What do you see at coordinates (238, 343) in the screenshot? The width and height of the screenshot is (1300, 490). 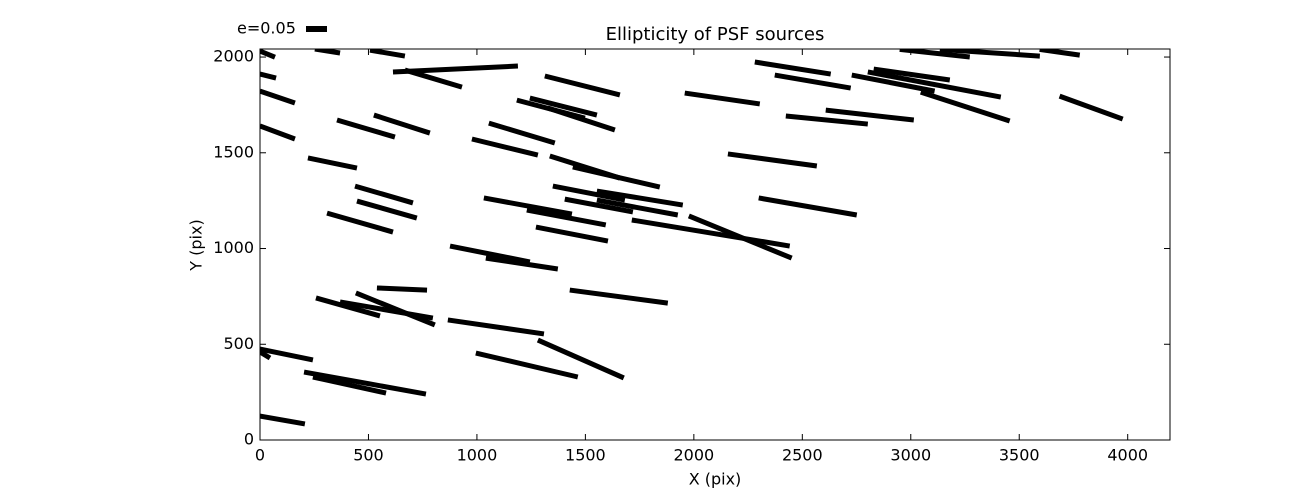 I see `y-tick-label: 500` at bounding box center [238, 343].